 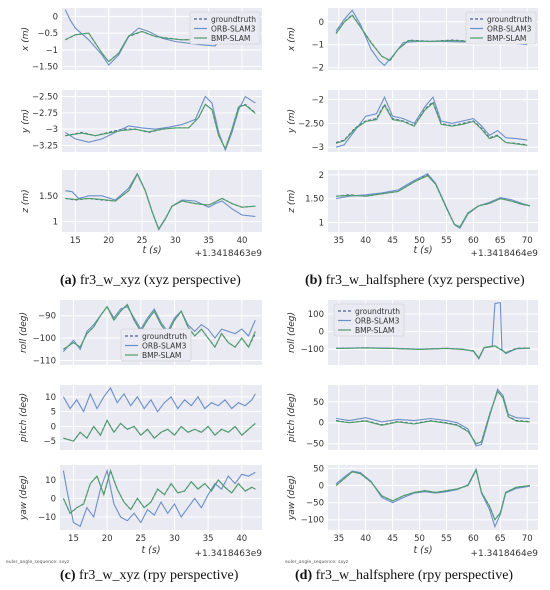 I want to click on x-tick-label: 50, so click(x=419, y=241).